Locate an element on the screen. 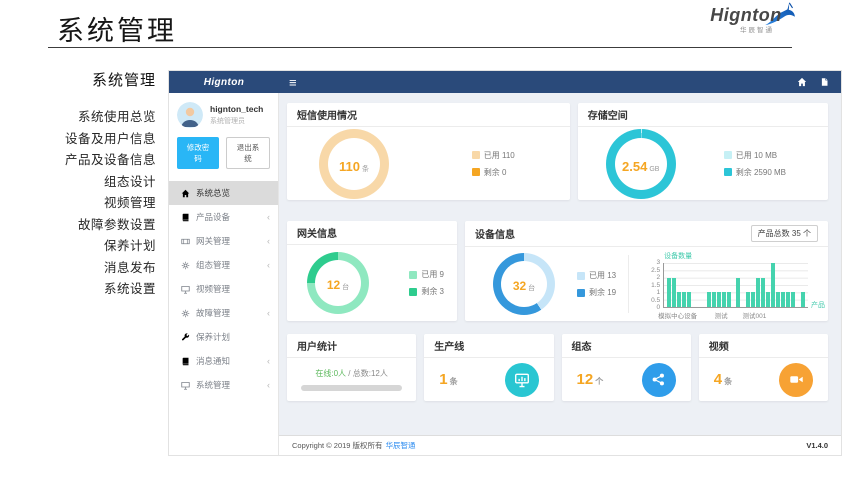 This screenshot has height=480, width=842. card-gateway: 网关信息 12 台 已用 9 剩余 3 is located at coordinates (372, 271).